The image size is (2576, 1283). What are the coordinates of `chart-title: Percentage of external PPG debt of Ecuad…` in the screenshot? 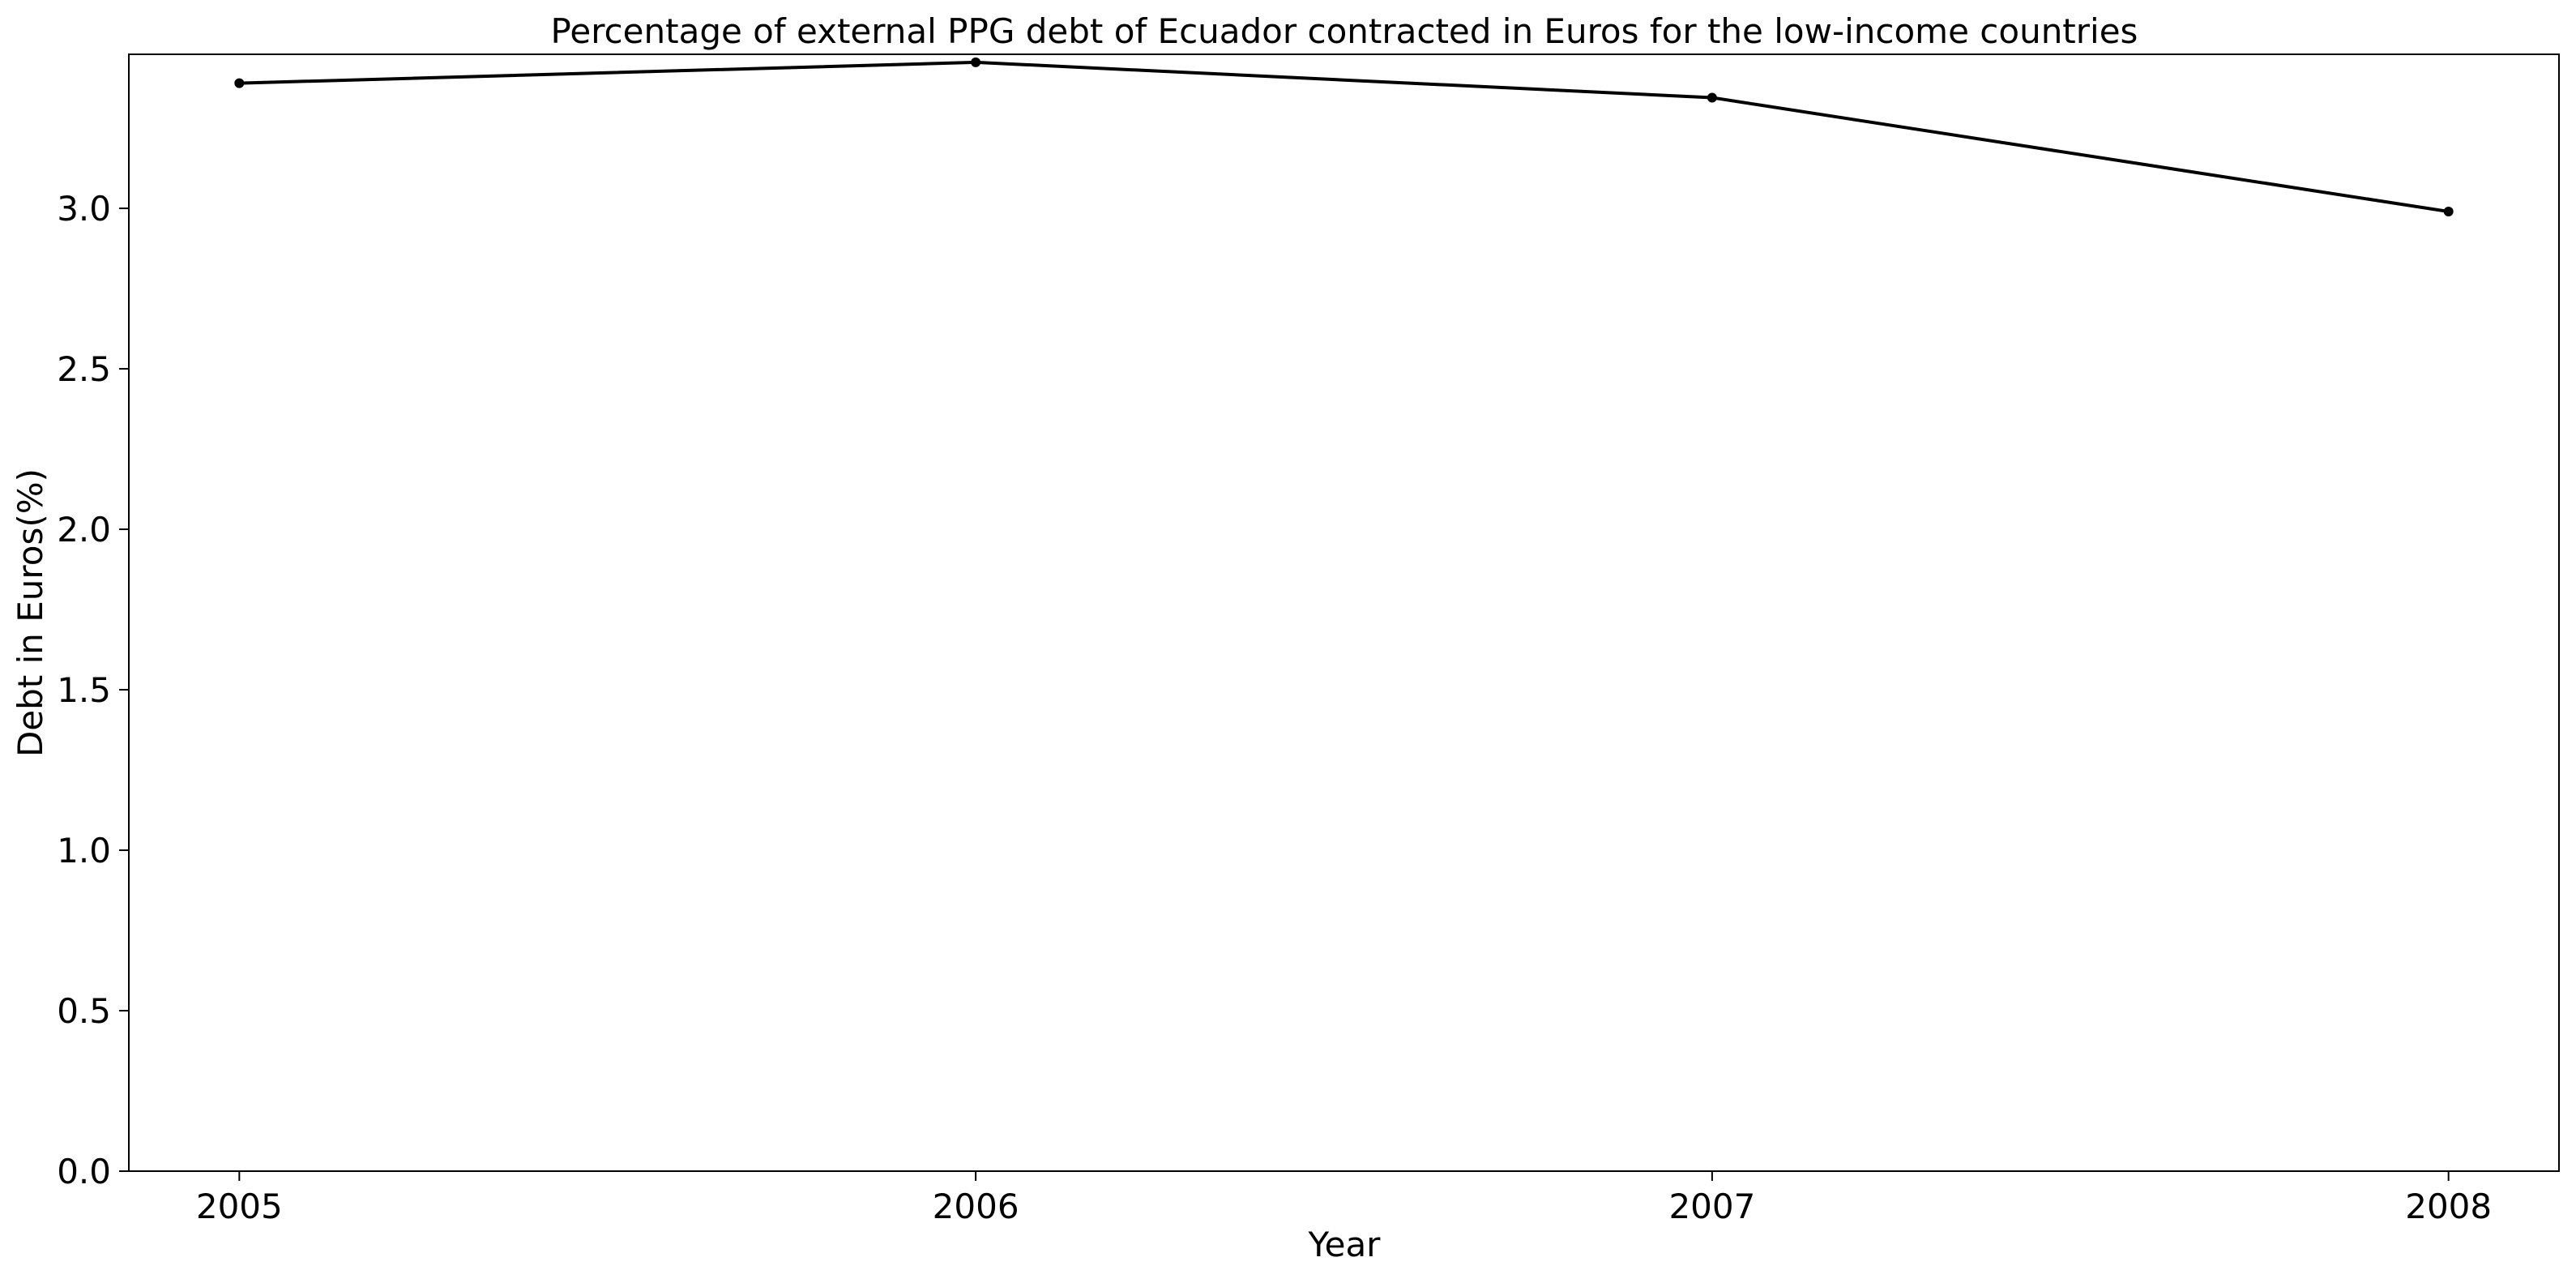 It's located at (1344, 31).